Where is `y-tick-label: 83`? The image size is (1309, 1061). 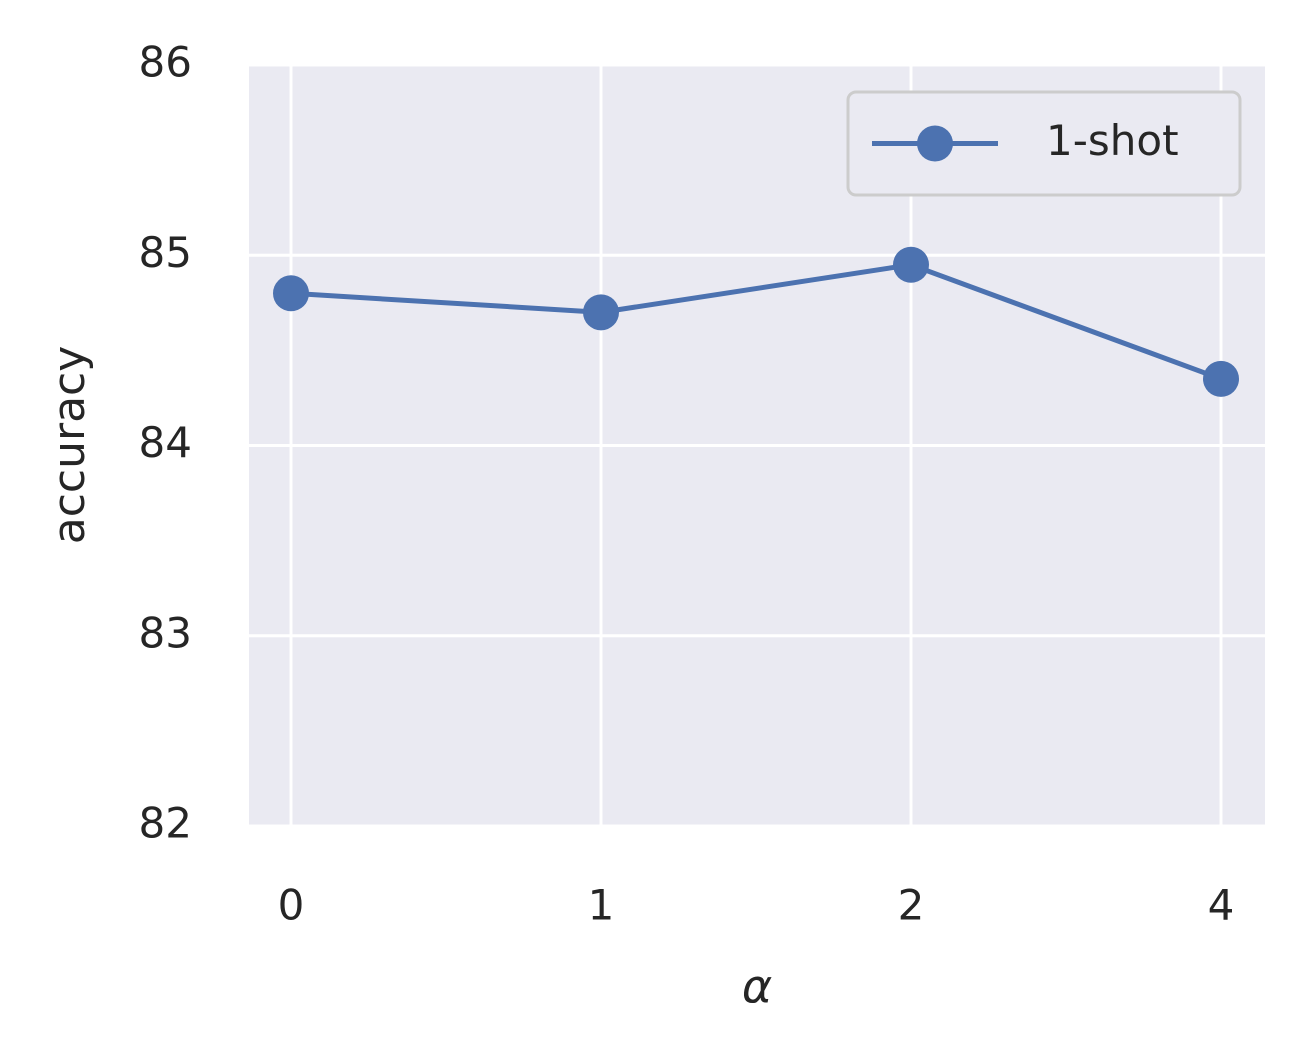
y-tick-label: 83 is located at coordinates (165, 632).